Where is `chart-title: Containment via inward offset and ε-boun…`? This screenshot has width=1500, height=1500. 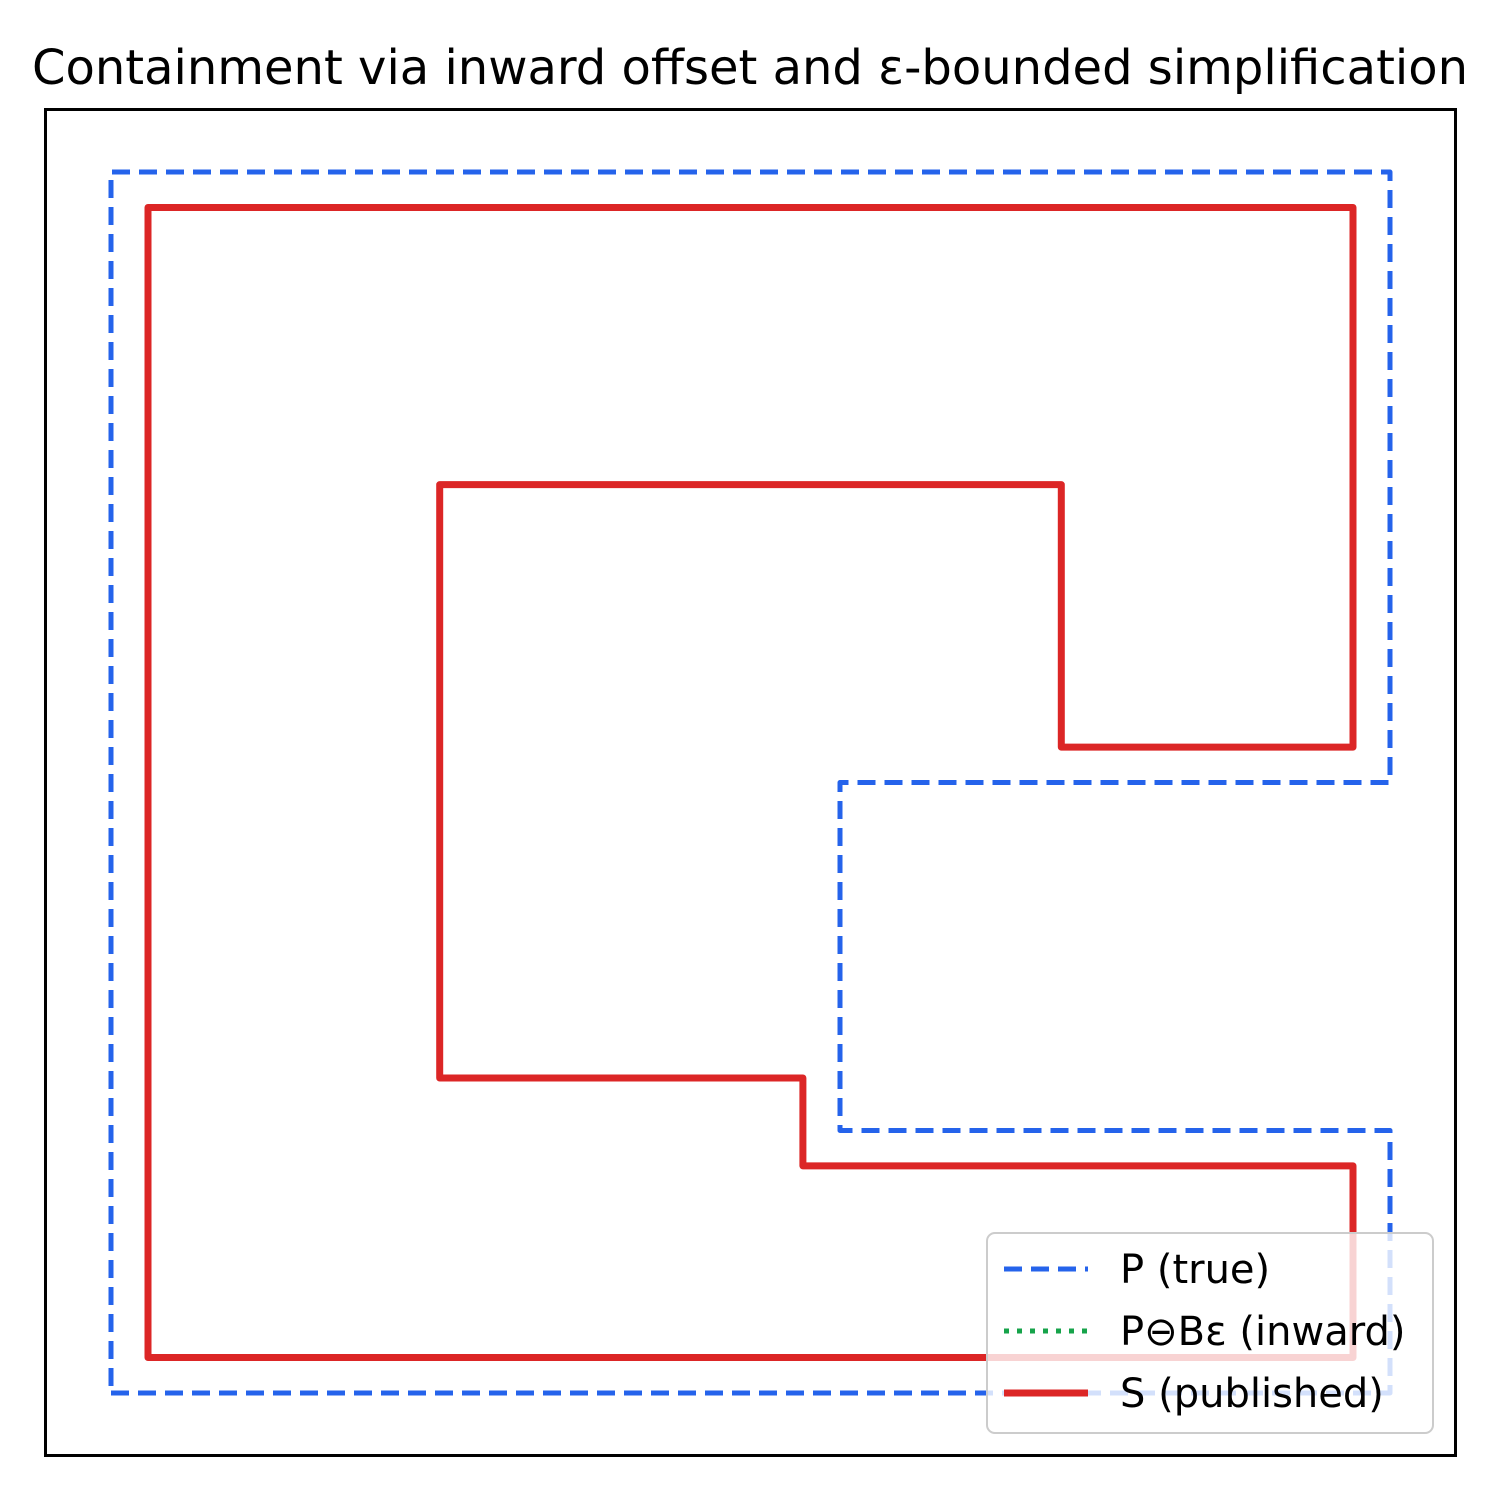 chart-title: Containment via inward offset and ε-boun… is located at coordinates (750, 68).